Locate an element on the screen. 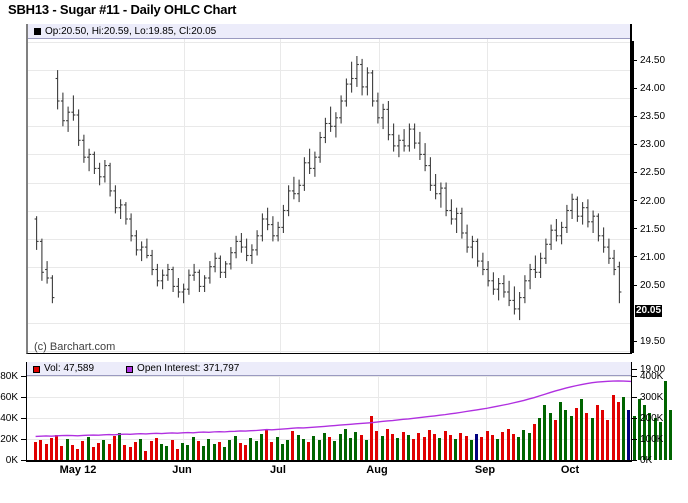  price-tick-label: 24.00 is located at coordinates (653, 89).